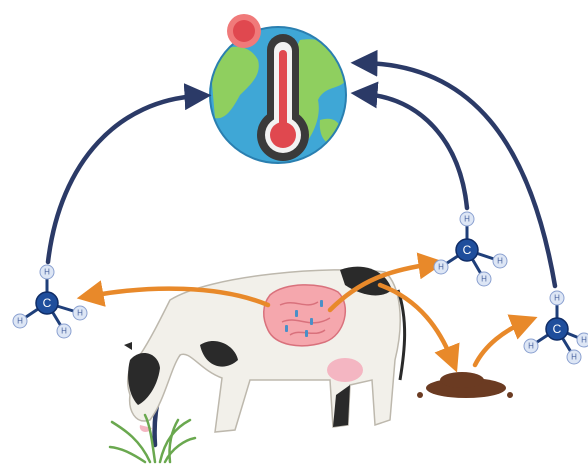  What do you see at coordinates (244, 31) in the screenshot?
I see `sun` at bounding box center [244, 31].